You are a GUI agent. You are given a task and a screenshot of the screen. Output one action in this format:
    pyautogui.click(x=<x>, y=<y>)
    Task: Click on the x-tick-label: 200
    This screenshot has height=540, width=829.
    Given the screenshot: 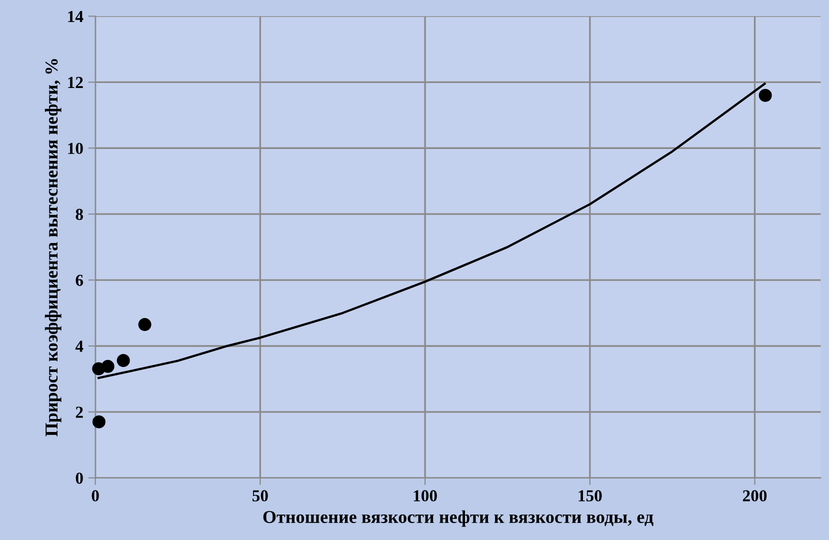 What is the action you would take?
    pyautogui.click(x=754, y=496)
    